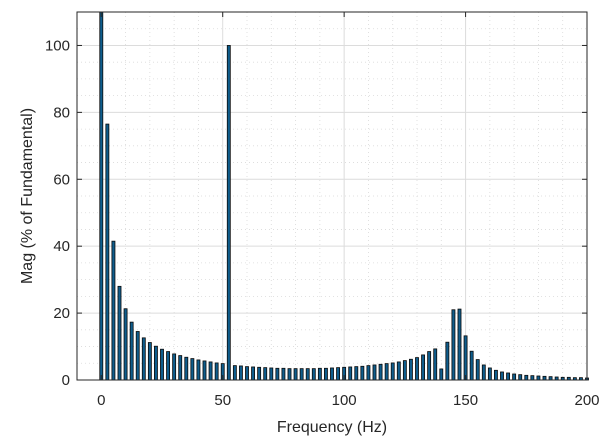 This screenshot has width=614, height=439. Describe the element at coordinates (61, 313) in the screenshot. I see `y-tick-label: 20` at that location.